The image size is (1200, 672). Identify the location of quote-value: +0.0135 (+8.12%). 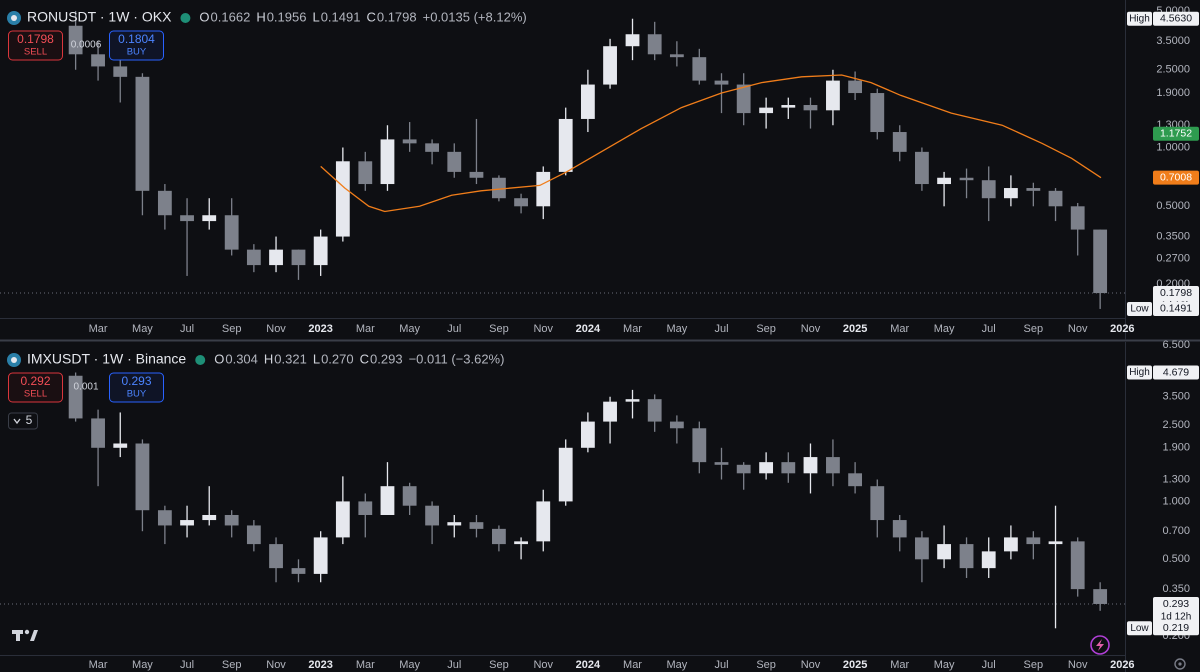
(475, 16).